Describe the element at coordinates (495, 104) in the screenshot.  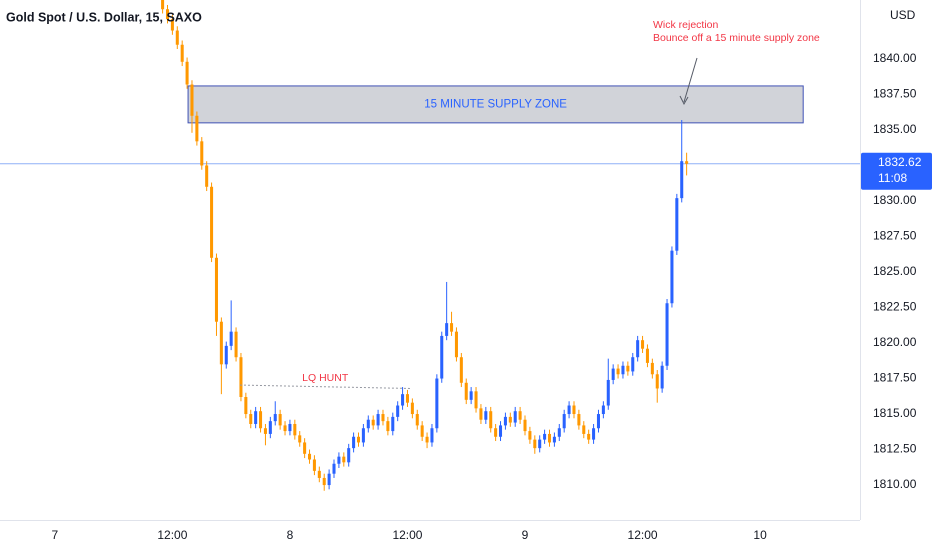
I see `supply-zone` at that location.